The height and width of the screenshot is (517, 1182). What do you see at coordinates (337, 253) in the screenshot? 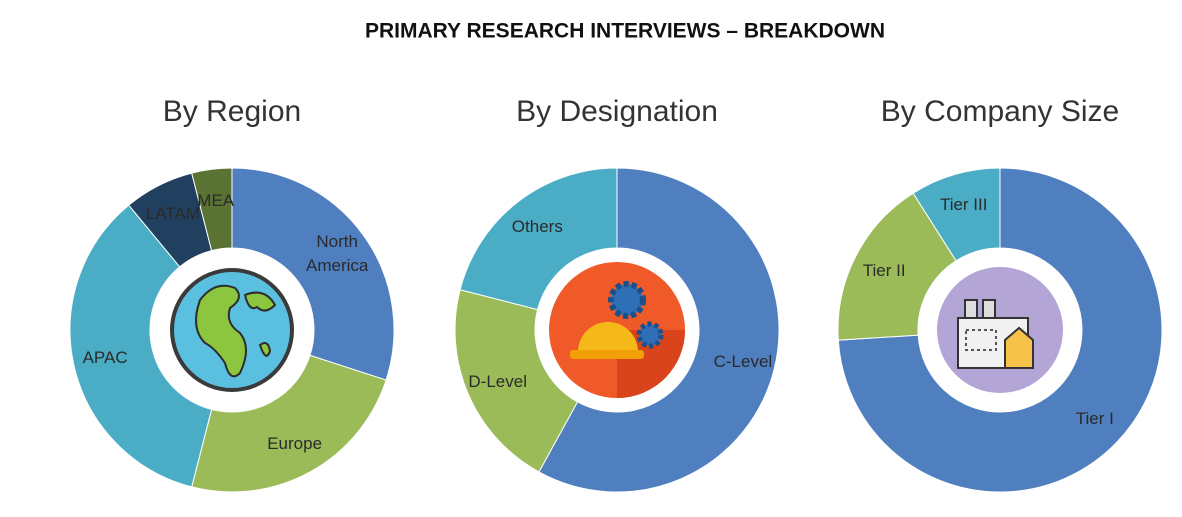
I see `slice-label: North America` at bounding box center [337, 253].